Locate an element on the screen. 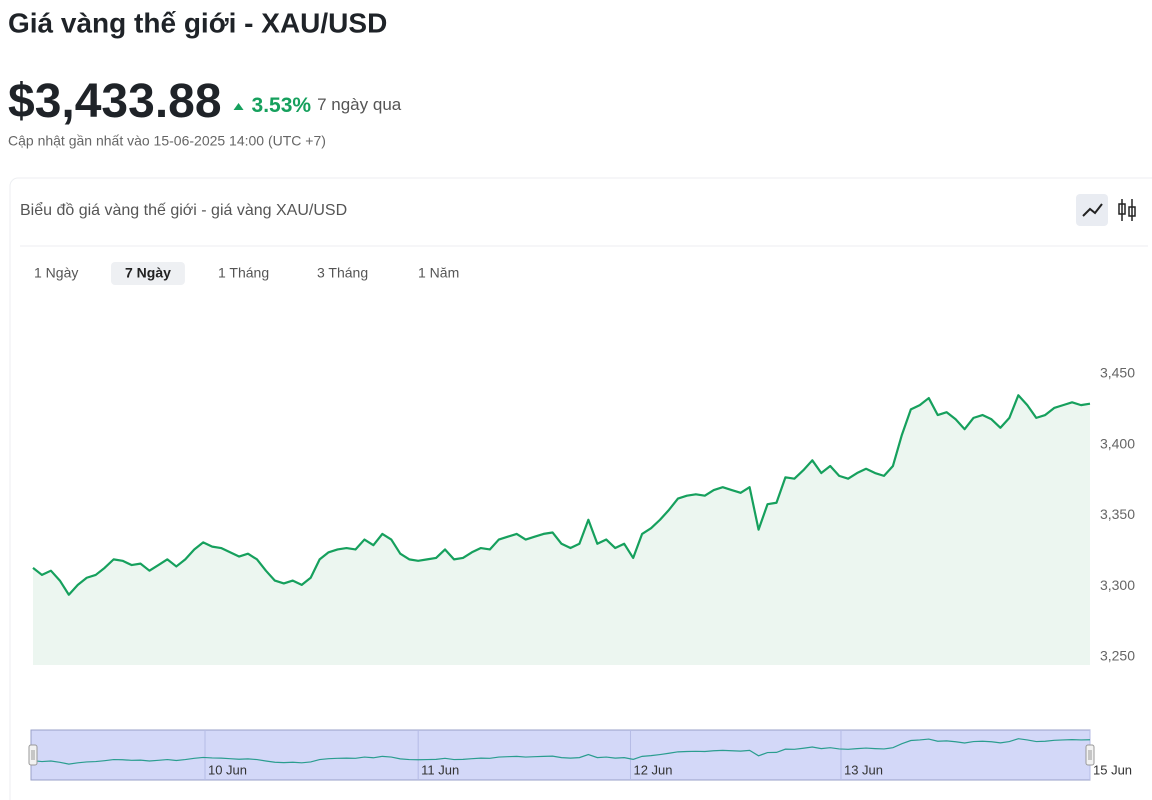 Image resolution: width=1152 pixels, height=800 pixels. tabs: 1 Ngày 7 Ngày 1 Tháng 3 Tháng 1 Năm is located at coordinates (246, 273).